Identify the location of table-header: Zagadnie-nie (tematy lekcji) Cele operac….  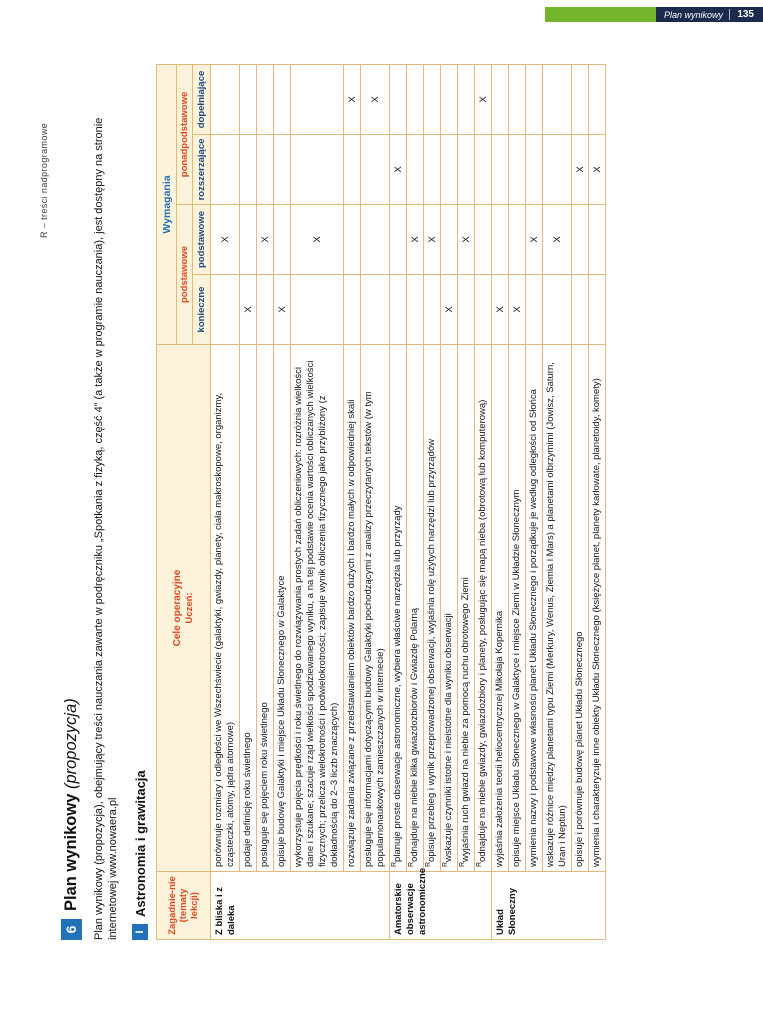
(183, 502).